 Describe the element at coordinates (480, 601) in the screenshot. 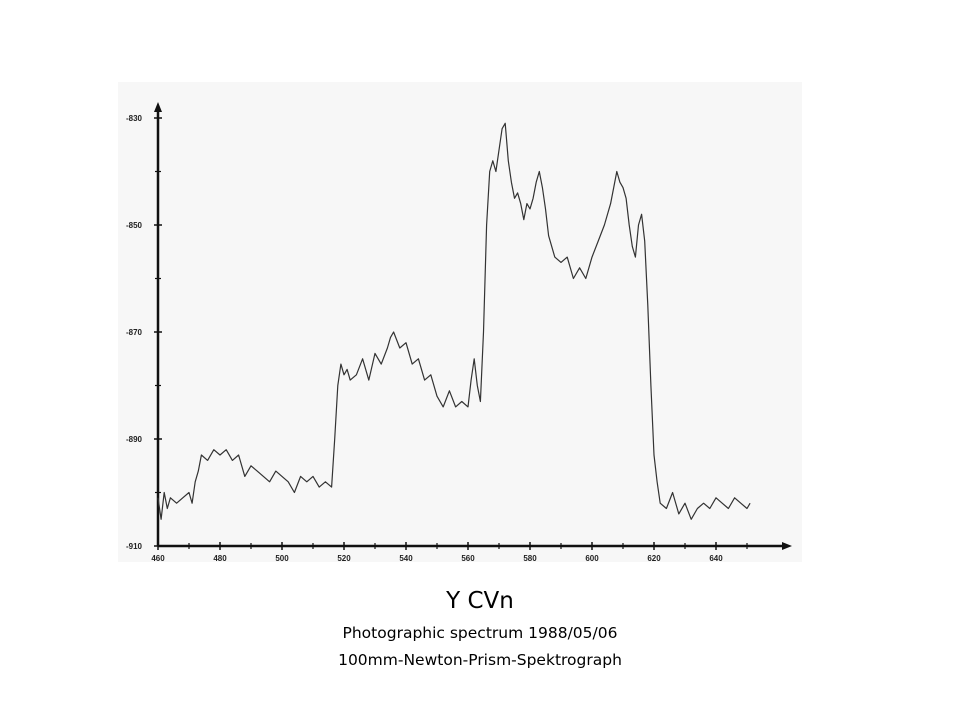

I see `chart-title: Y CVn` at that location.